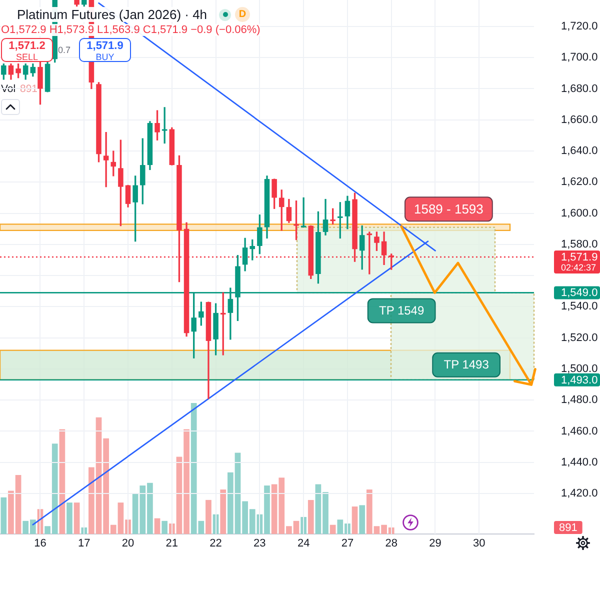 This screenshot has width=600, height=600. What do you see at coordinates (579, 120) in the screenshot?
I see `y-tick-label: 1,660.0` at bounding box center [579, 120].